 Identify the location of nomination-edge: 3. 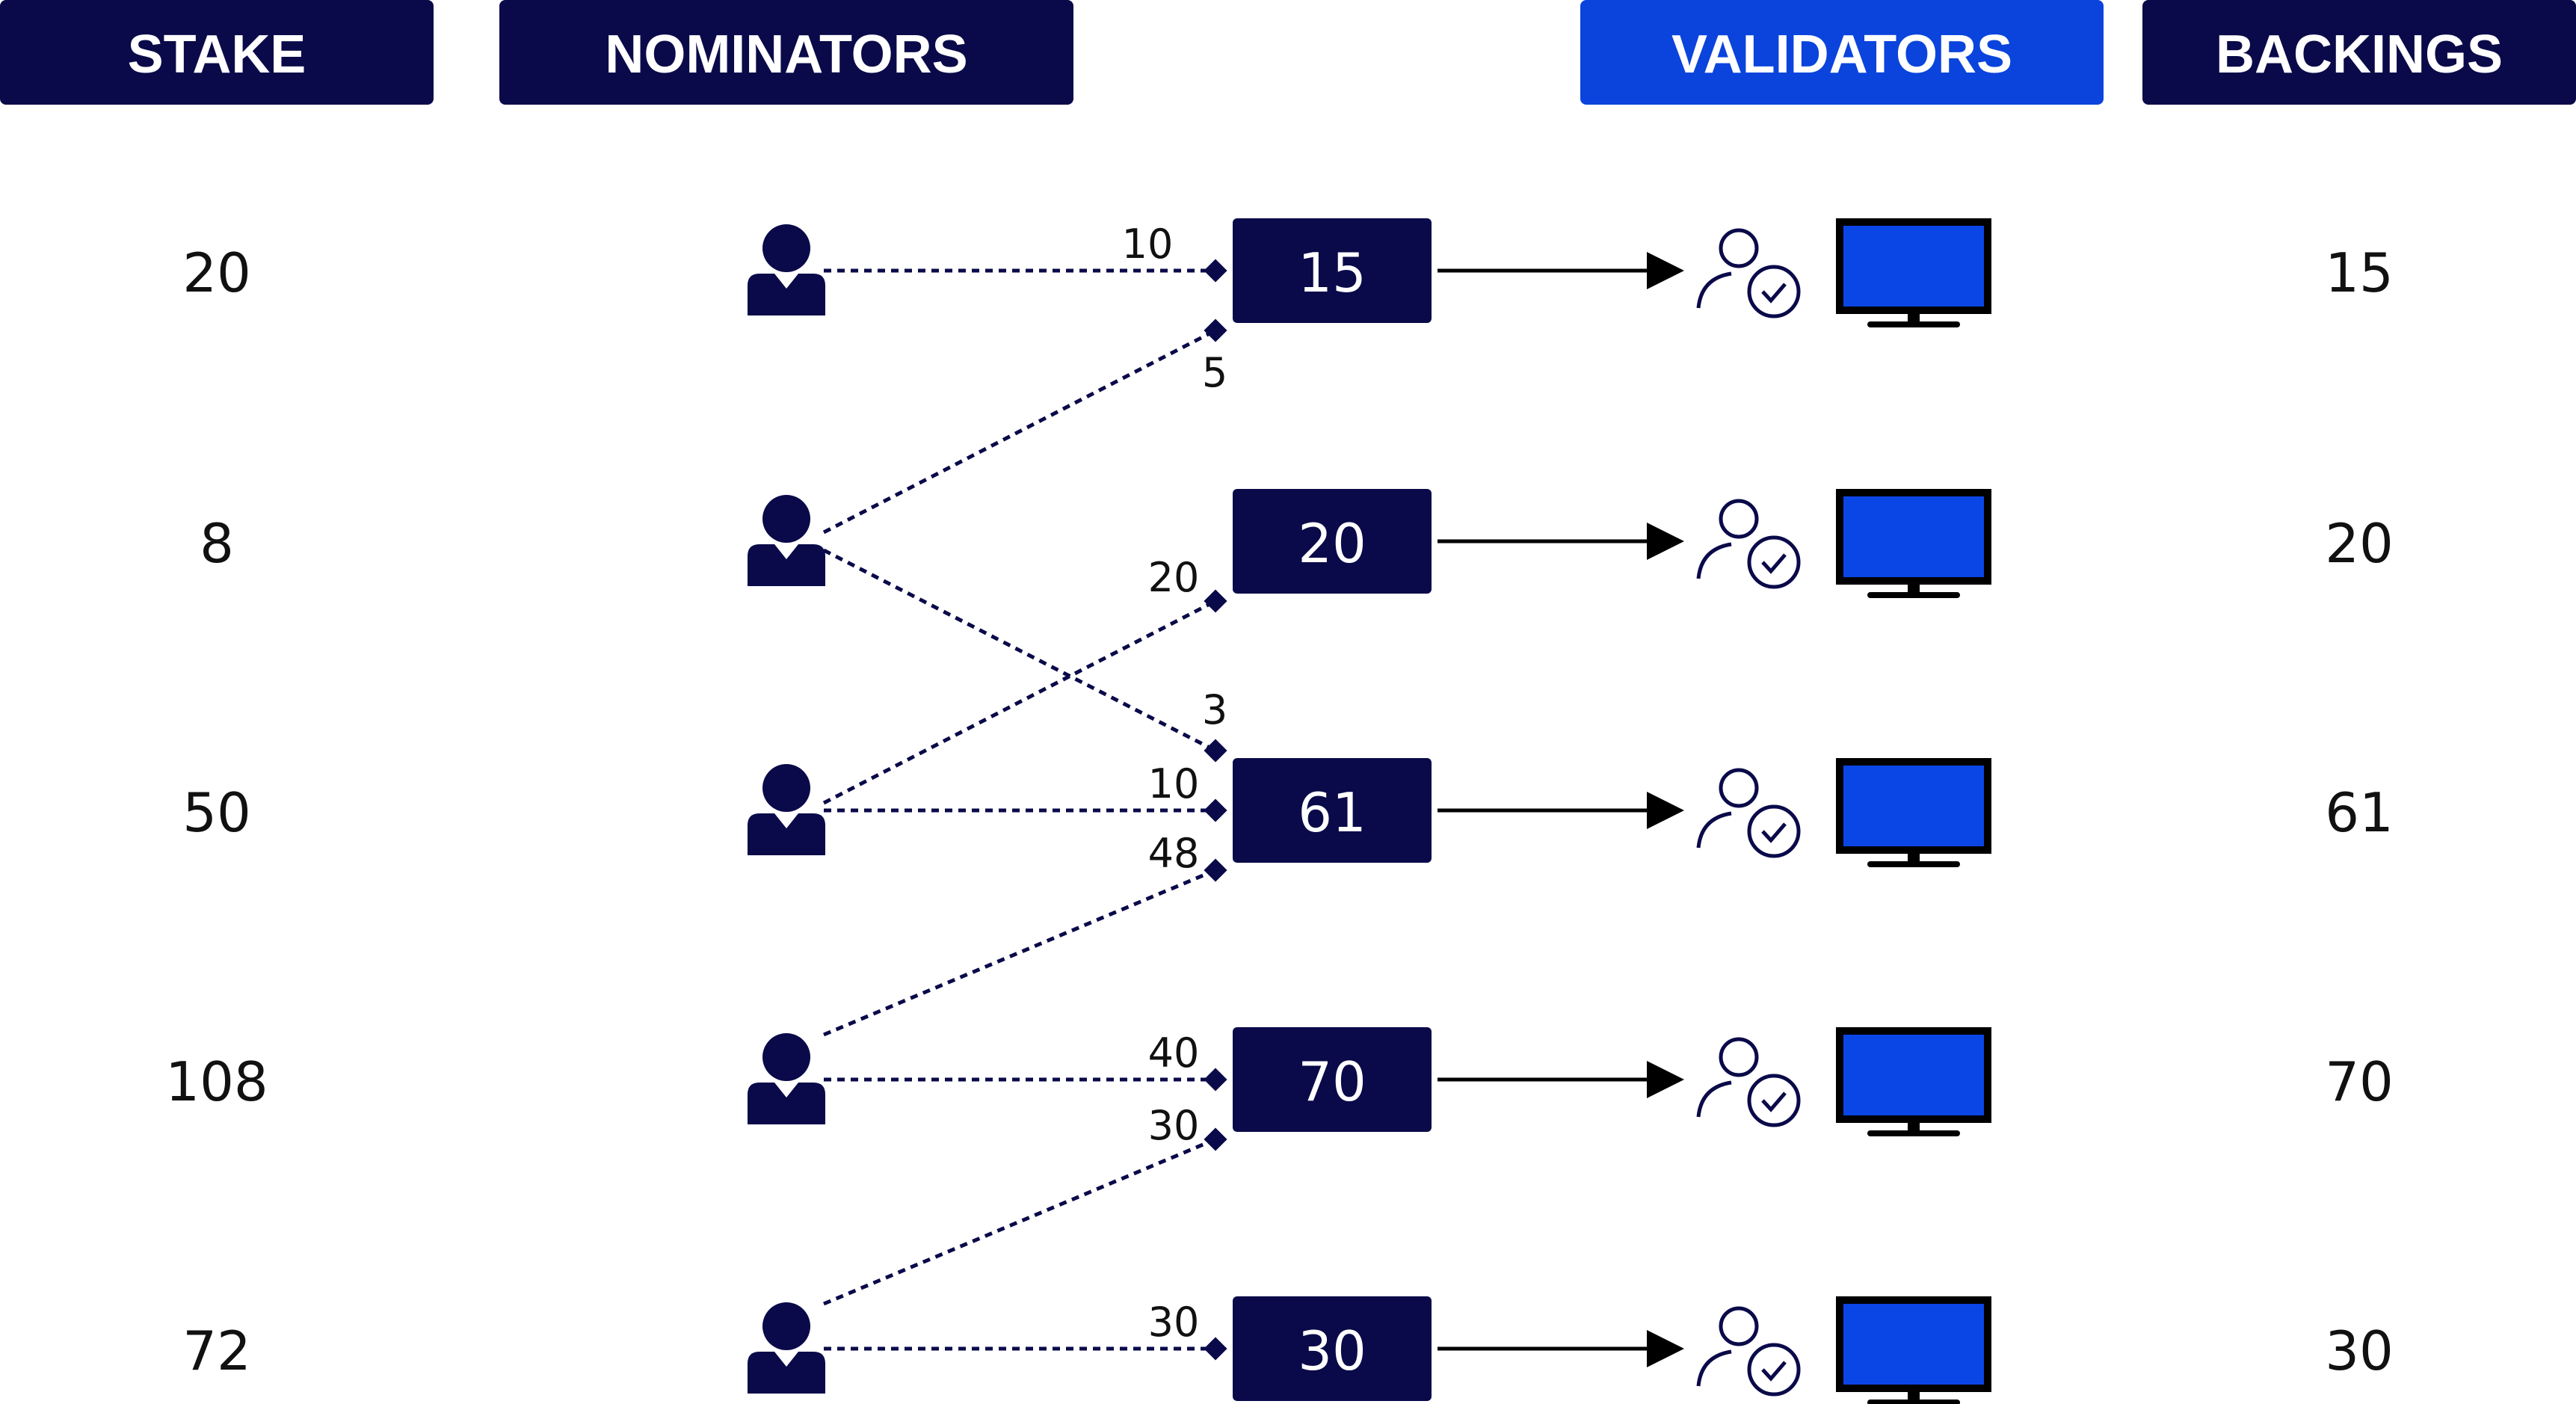
(1024, 655).